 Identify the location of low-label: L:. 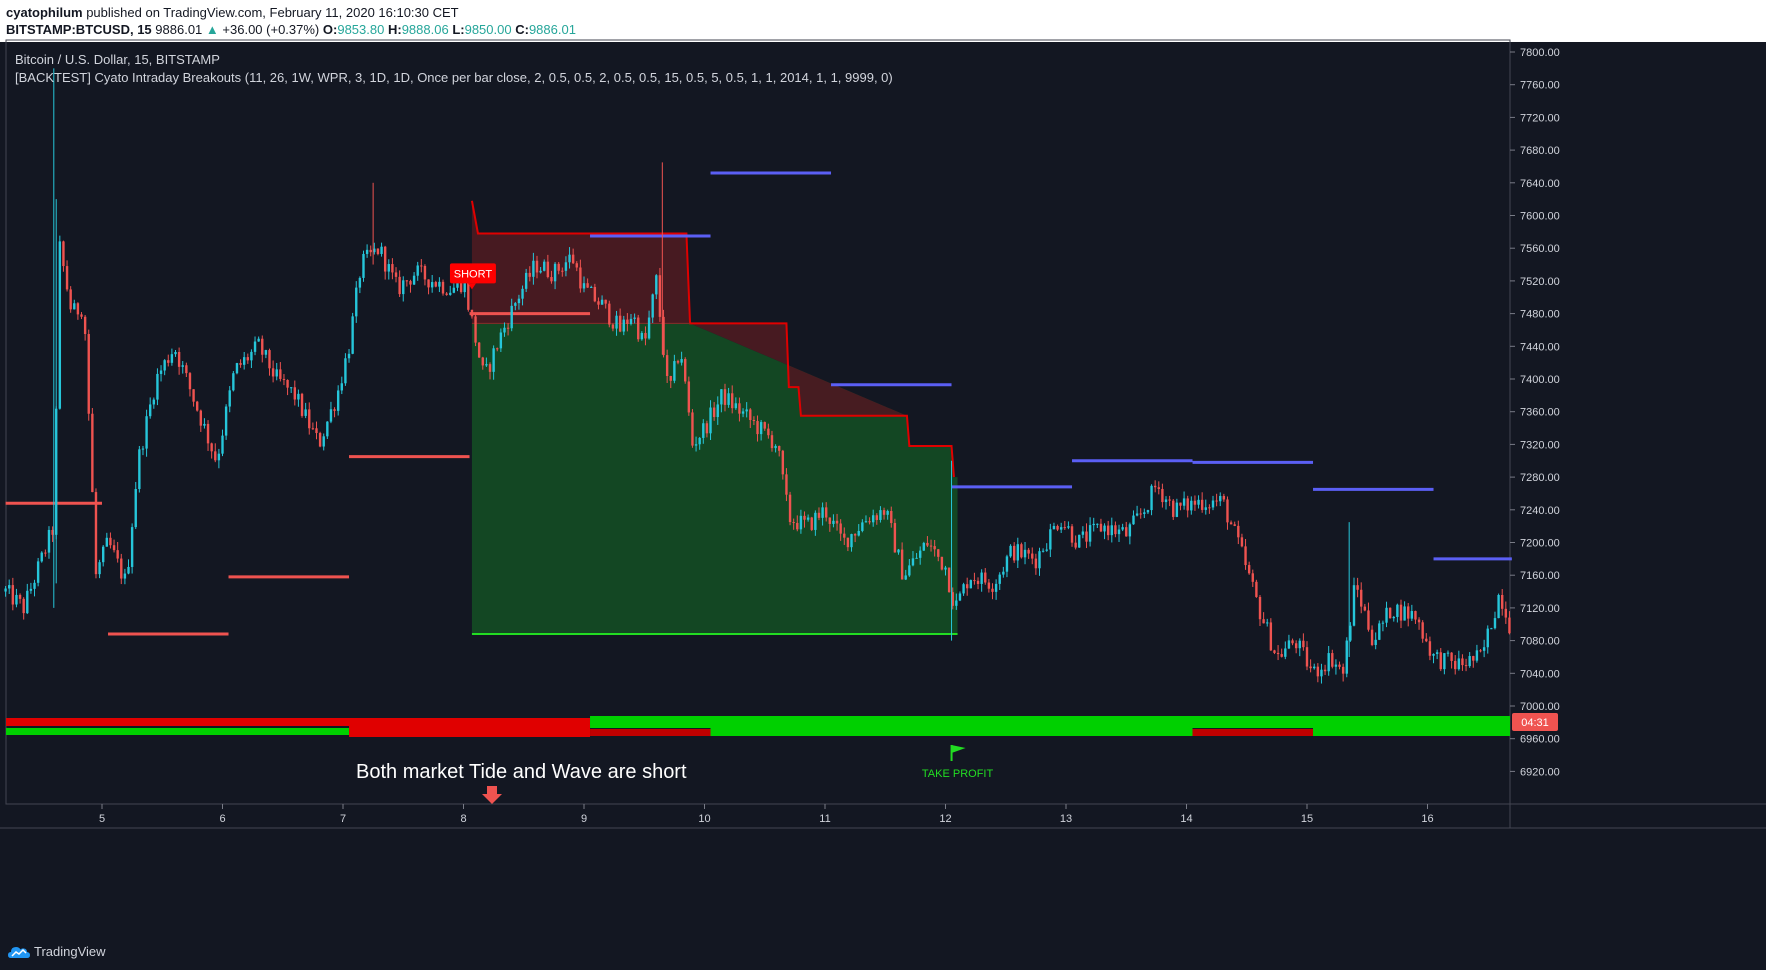
(458, 29).